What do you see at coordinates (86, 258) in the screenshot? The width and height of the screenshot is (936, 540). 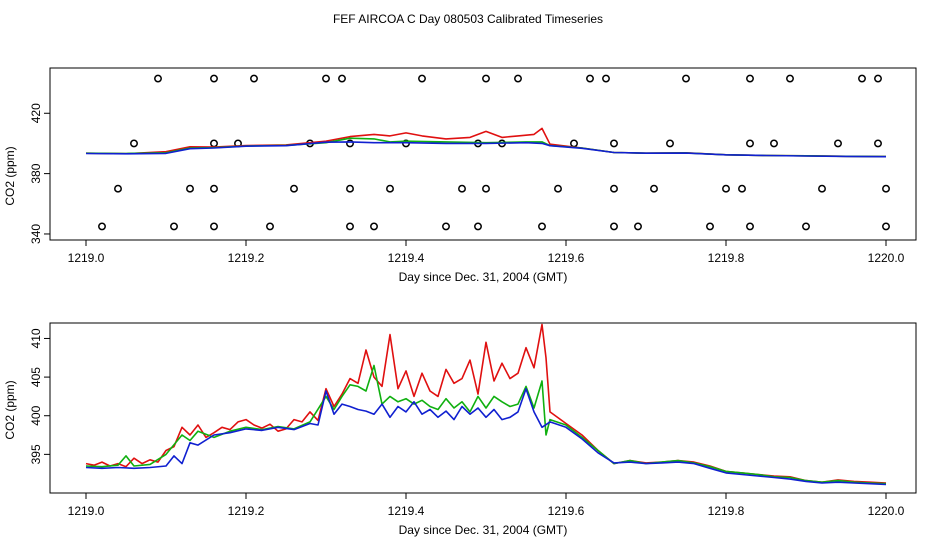 I see `top-x-tick-label: 1219.0` at bounding box center [86, 258].